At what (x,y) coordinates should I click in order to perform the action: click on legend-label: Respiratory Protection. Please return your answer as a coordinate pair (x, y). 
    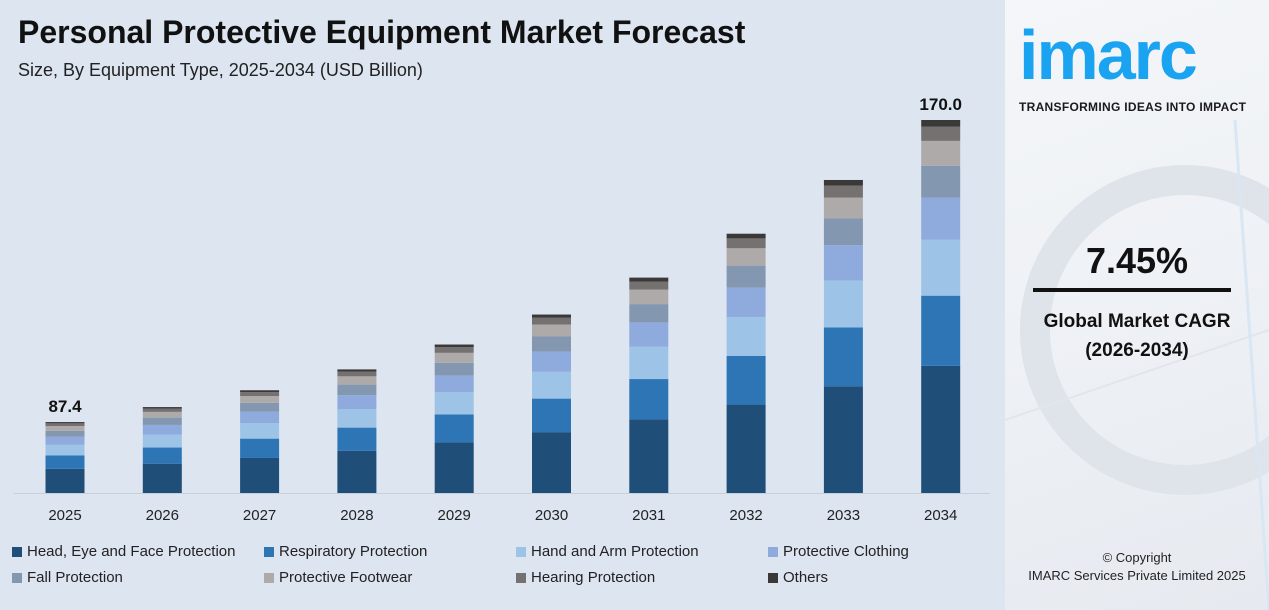
    Looking at the image, I should click on (353, 551).